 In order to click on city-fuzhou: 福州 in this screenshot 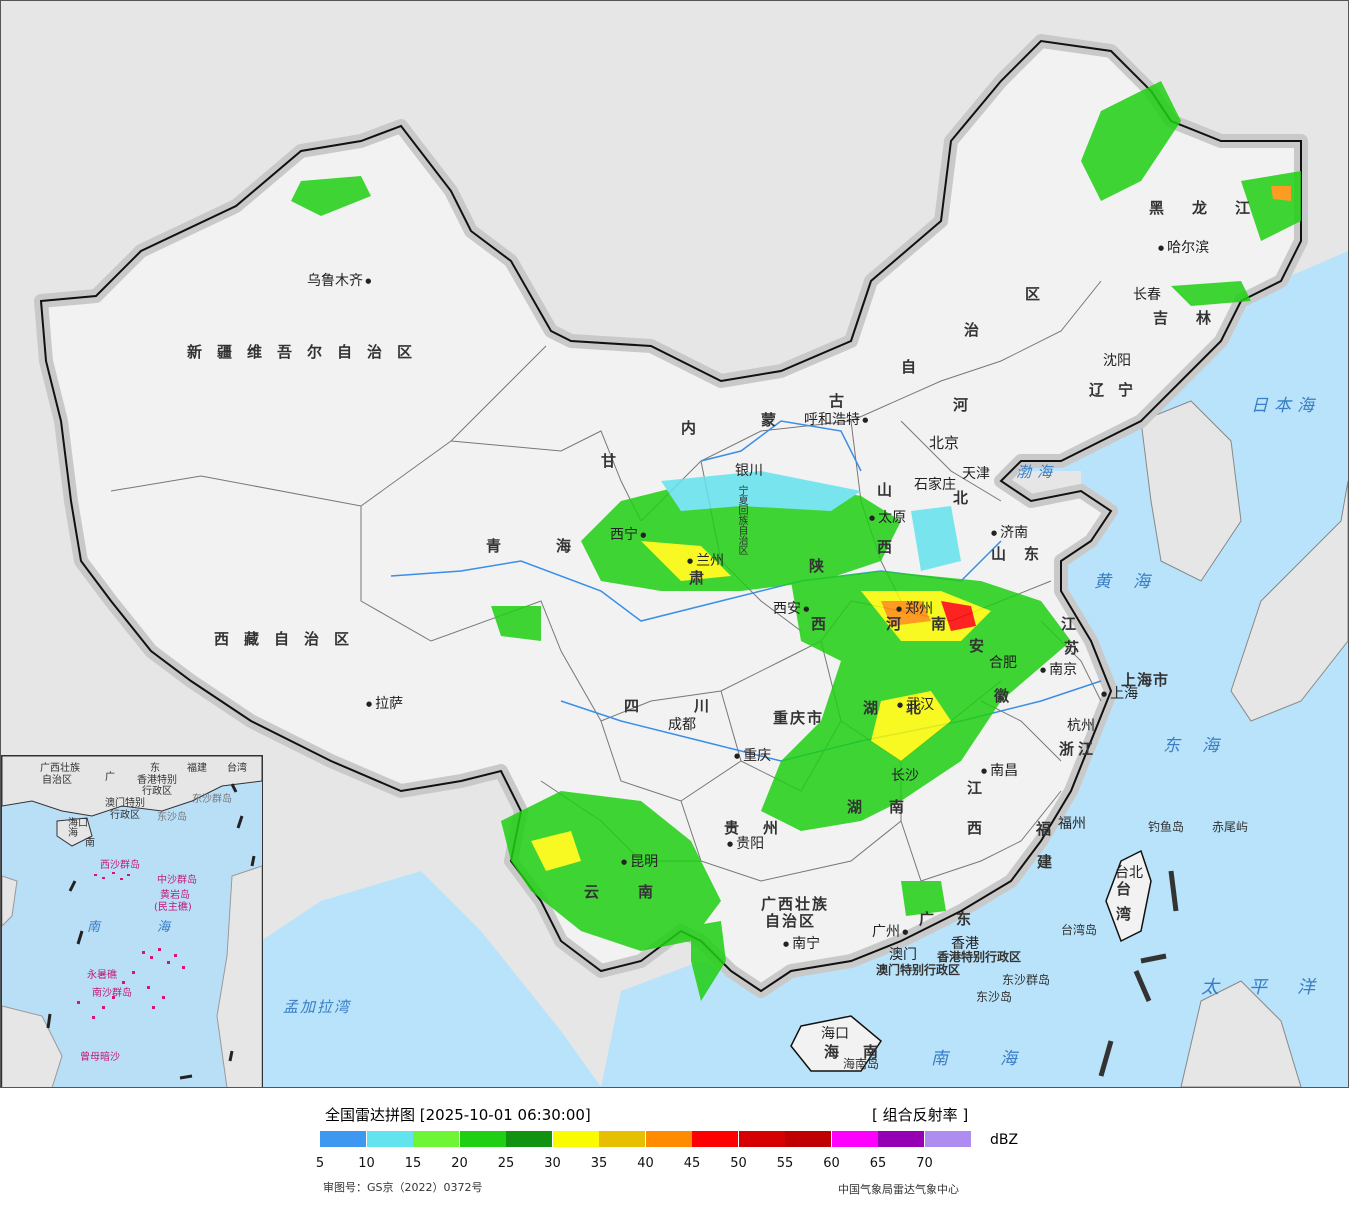, I will do `click(1072, 824)`.